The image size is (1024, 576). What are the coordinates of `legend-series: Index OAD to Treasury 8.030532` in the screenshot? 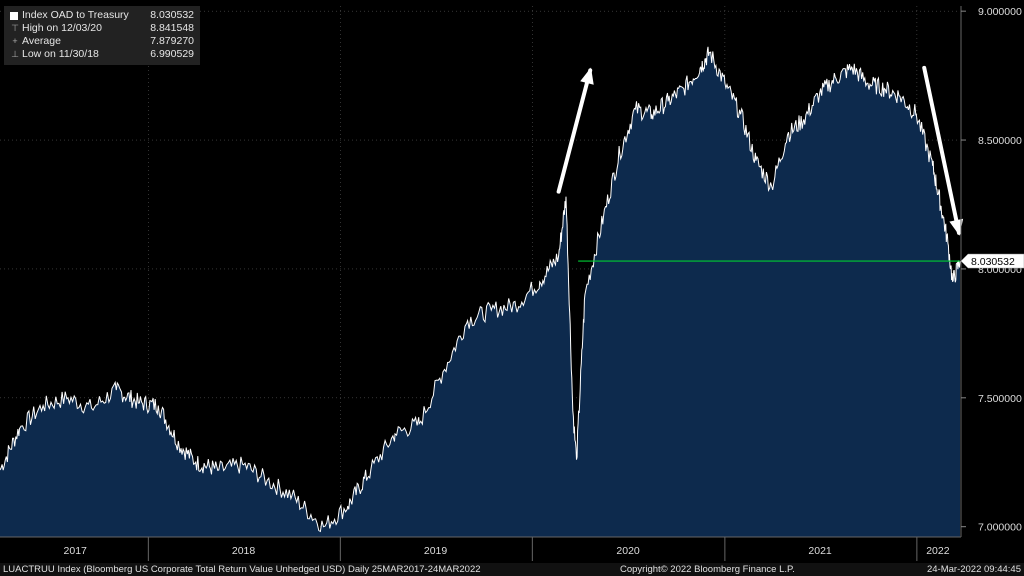 It's located at (102, 15).